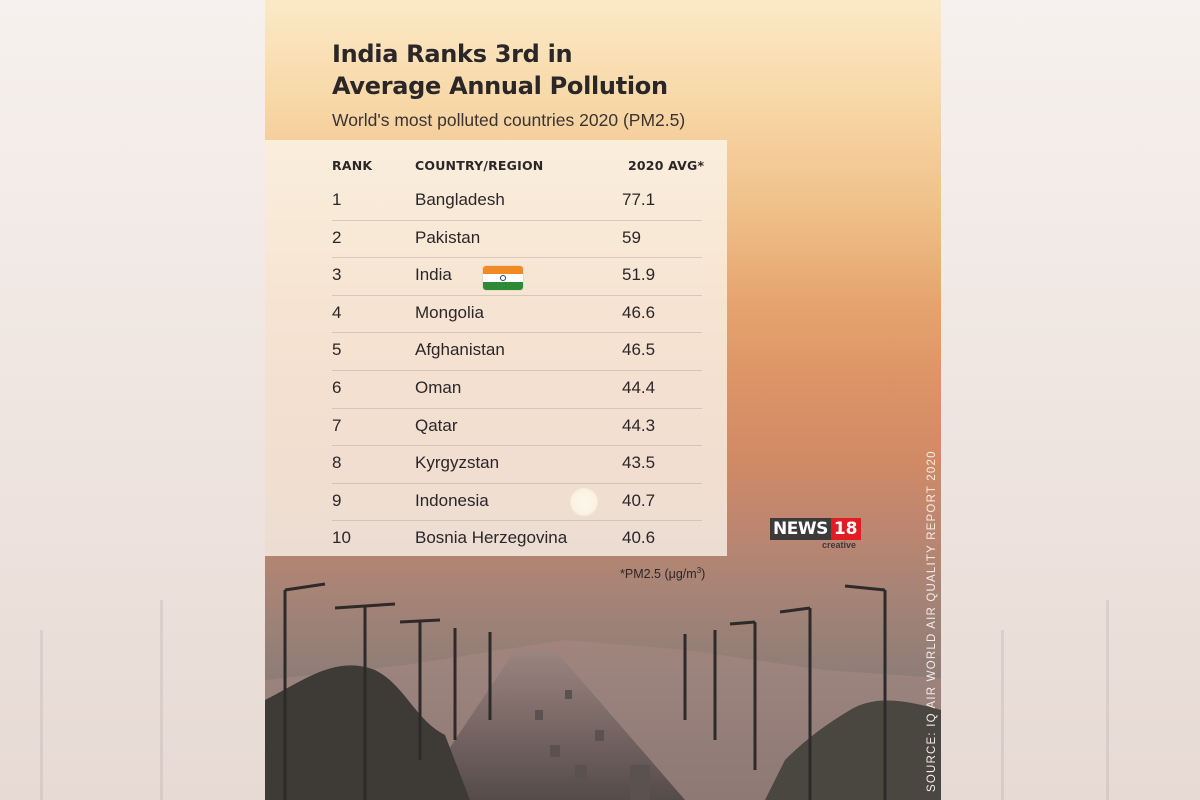  Describe the element at coordinates (337, 350) in the screenshot. I see `rank-cell: 5` at that location.